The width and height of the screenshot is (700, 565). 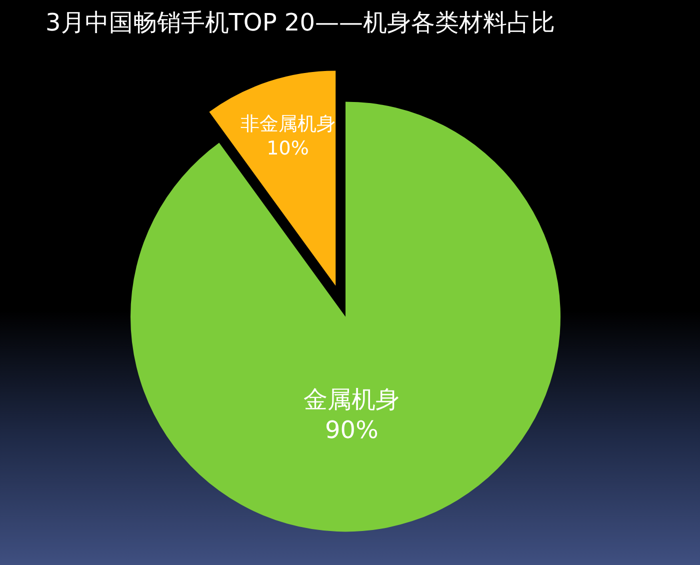 What do you see at coordinates (288, 124) in the screenshot?
I see `slice-label: 非金属机身` at bounding box center [288, 124].